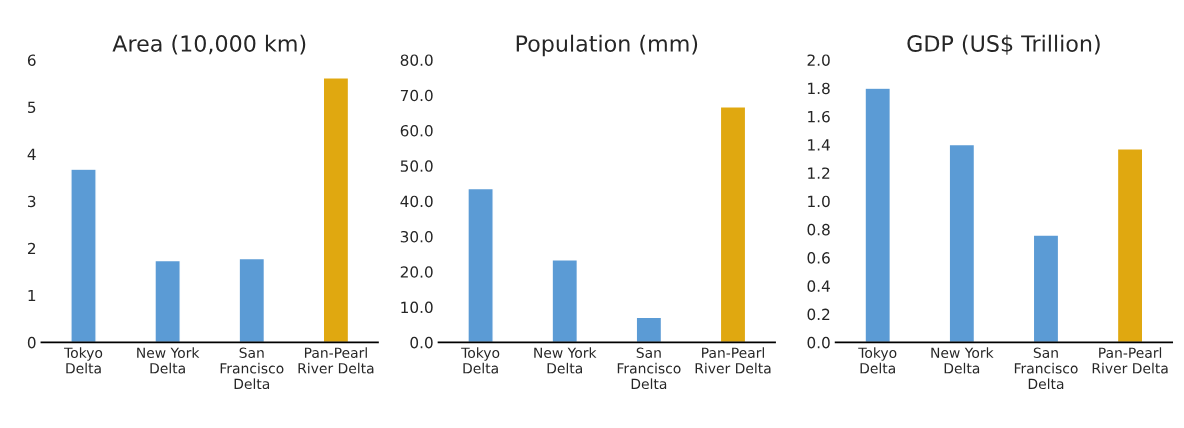 The height and width of the screenshot is (428, 1184). What do you see at coordinates (819, 116) in the screenshot?
I see `y-tick-label: 1.6` at bounding box center [819, 116].